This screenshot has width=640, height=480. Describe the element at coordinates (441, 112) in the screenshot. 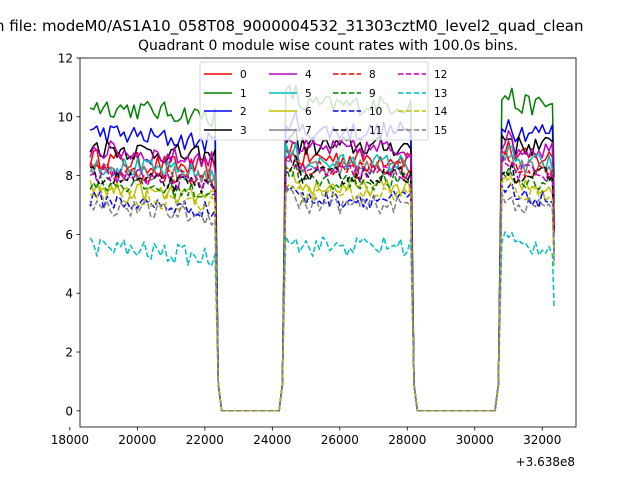

I see `legend-label-14: 14` at that location.